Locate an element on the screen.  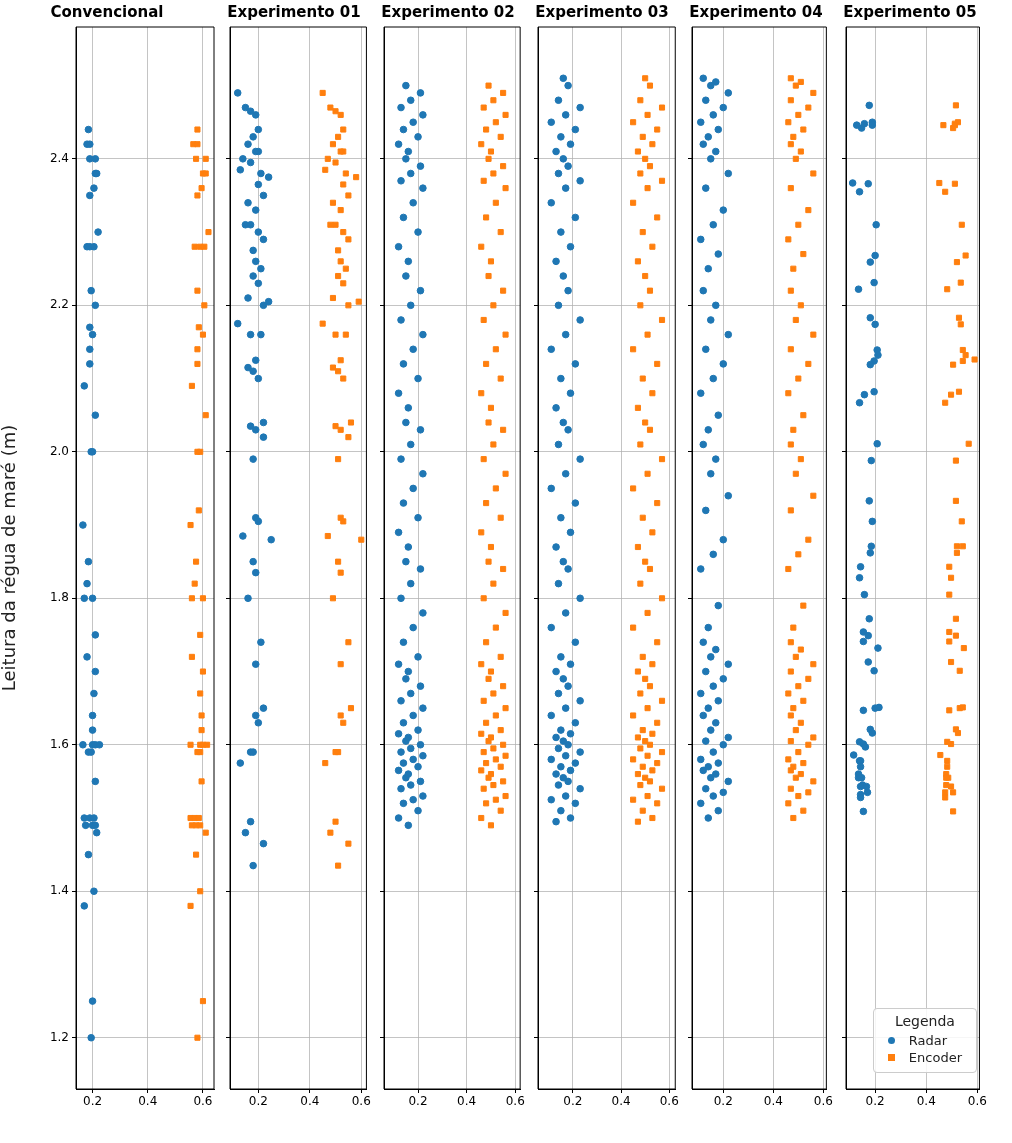
chart-title: Experimento 01 is located at coordinates (294, 11).